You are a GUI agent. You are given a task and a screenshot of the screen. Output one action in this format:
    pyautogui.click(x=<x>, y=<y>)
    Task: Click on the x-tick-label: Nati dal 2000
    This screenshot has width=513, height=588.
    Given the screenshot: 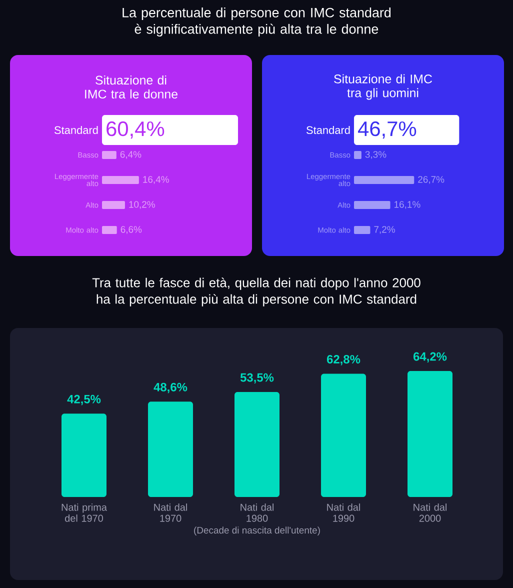 What is the action you would take?
    pyautogui.click(x=430, y=513)
    